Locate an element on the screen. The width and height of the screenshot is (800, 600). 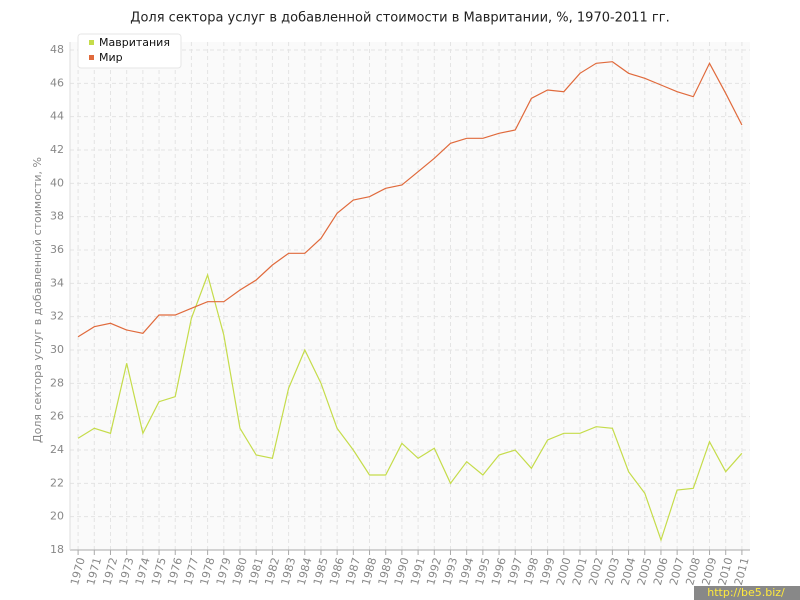
legend-box is located at coordinates (129, 51).